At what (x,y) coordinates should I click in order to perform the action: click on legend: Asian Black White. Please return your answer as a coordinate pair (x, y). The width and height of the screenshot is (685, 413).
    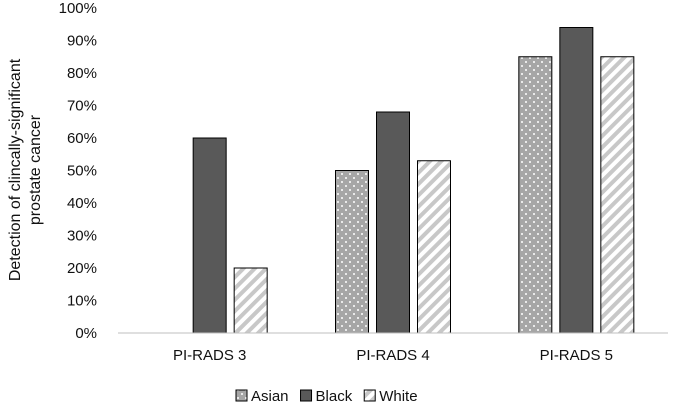
    Looking at the image, I should click on (326, 396).